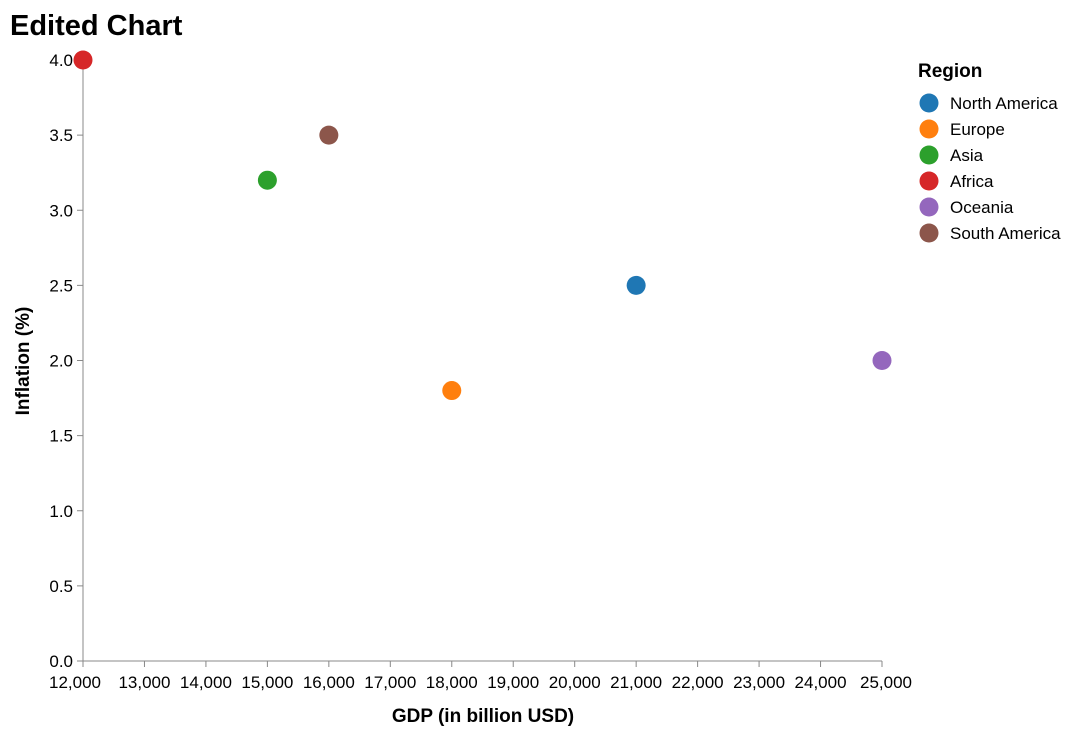 The image size is (1092, 734). Describe the element at coordinates (636, 682) in the screenshot. I see `x-tick-label: 21,000` at that location.